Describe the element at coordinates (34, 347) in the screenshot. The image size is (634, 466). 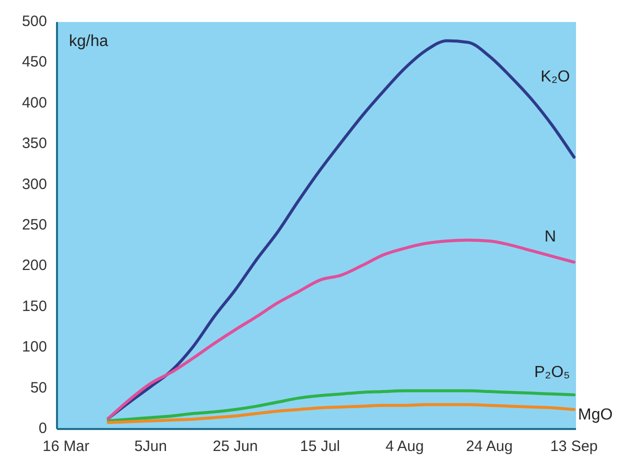
I see `y-tick-label: 100` at that location.